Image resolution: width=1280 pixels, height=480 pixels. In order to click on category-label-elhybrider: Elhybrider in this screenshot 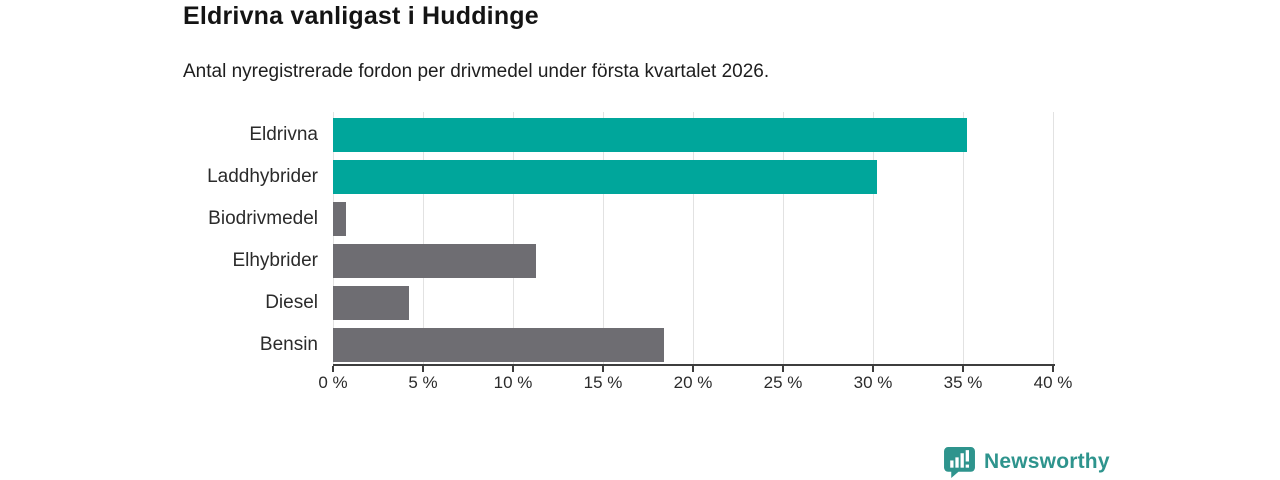, I will do `click(275, 260)`.